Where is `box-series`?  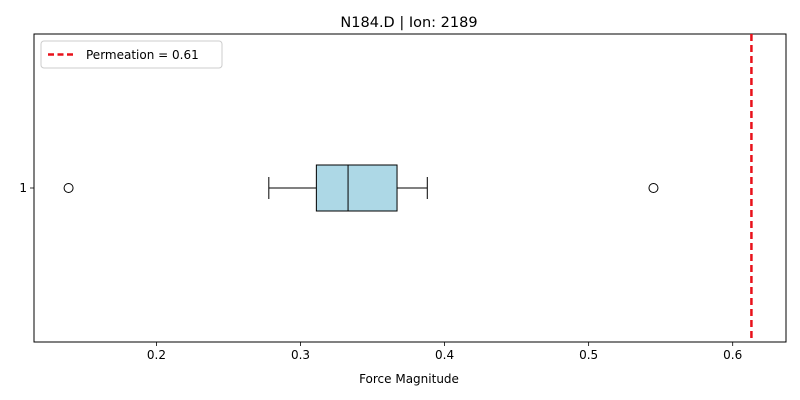 box-series is located at coordinates (361, 188).